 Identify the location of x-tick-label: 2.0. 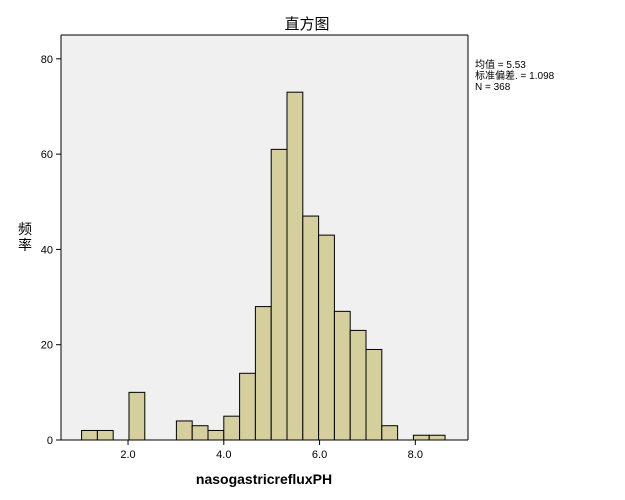
(127, 455).